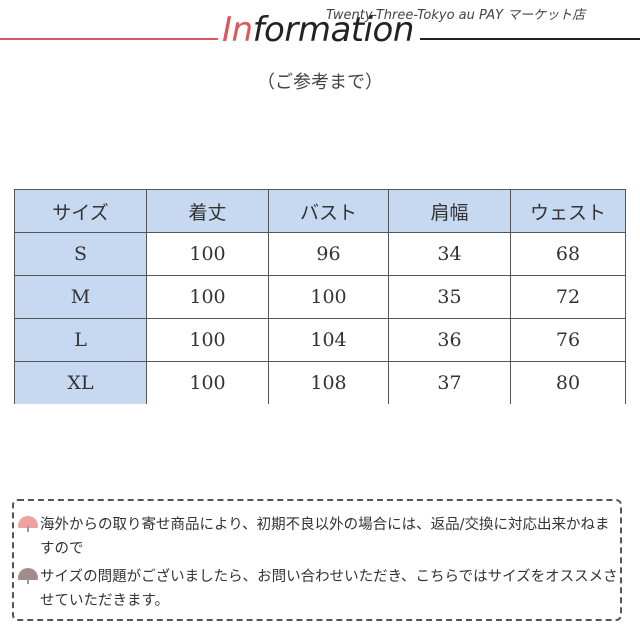  What do you see at coordinates (568, 254) in the screenshot?
I see `table-cell: 68` at bounding box center [568, 254].